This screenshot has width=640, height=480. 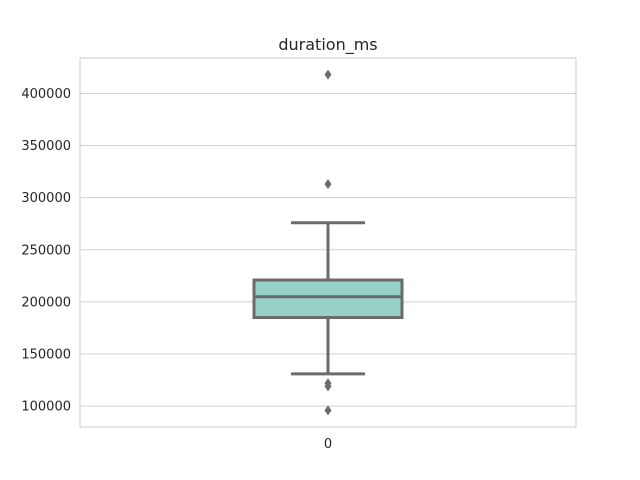 I want to click on iqr-box, so click(x=328, y=299).